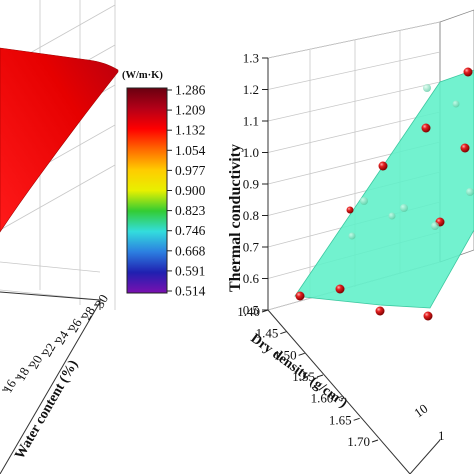 The height and width of the screenshot is (474, 474). I want to click on colorbar-tick-label: 1.054, so click(190, 150).